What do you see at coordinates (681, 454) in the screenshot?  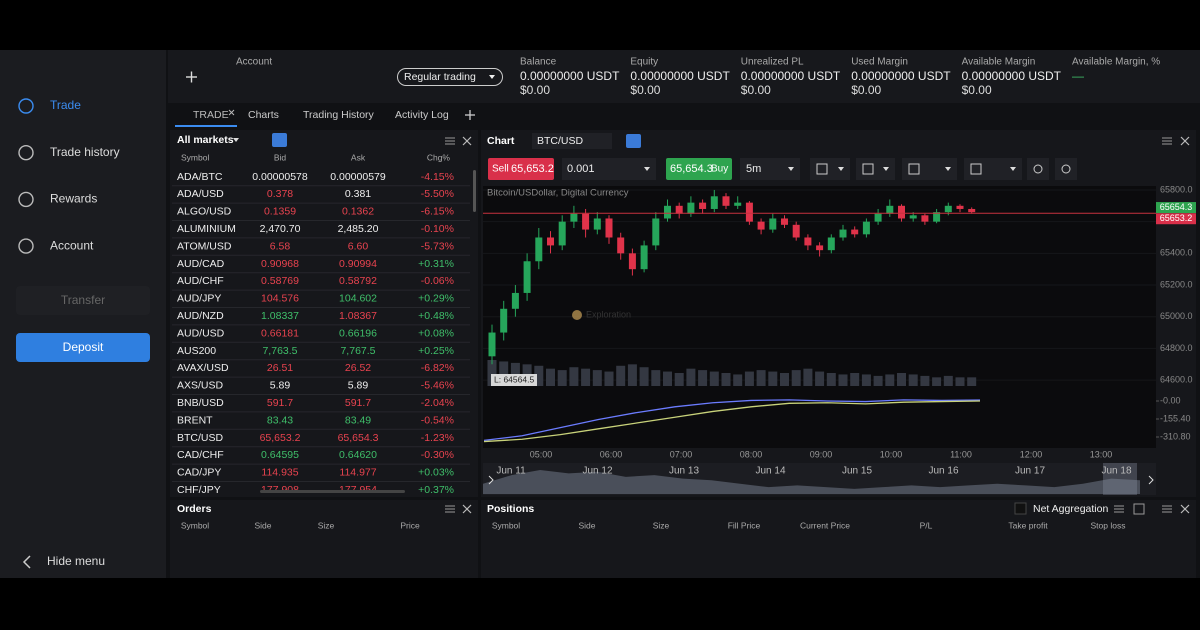 I see `x-tick-label: 07:00` at bounding box center [681, 454].